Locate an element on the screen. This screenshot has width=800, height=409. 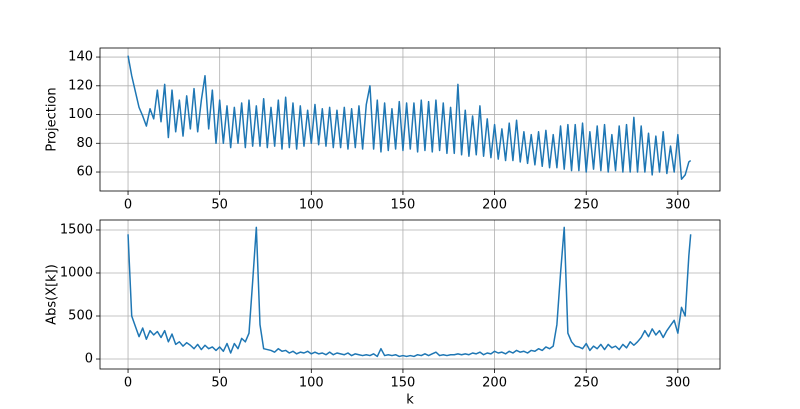
y-axis-label: Projection is located at coordinates (52, 119).